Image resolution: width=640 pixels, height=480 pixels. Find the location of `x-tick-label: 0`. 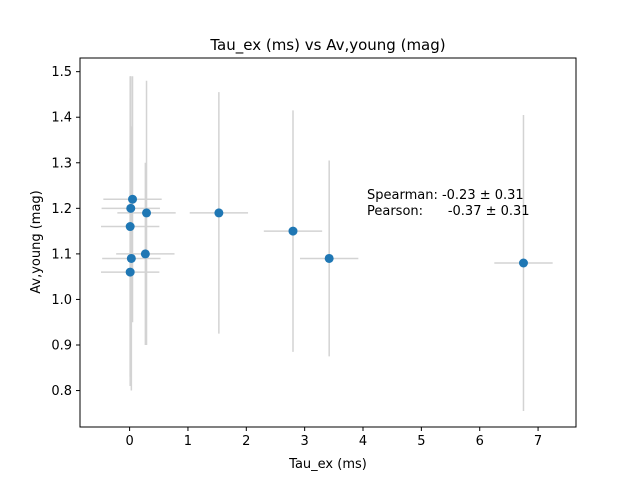

x-tick-label: 0 is located at coordinates (129, 441).